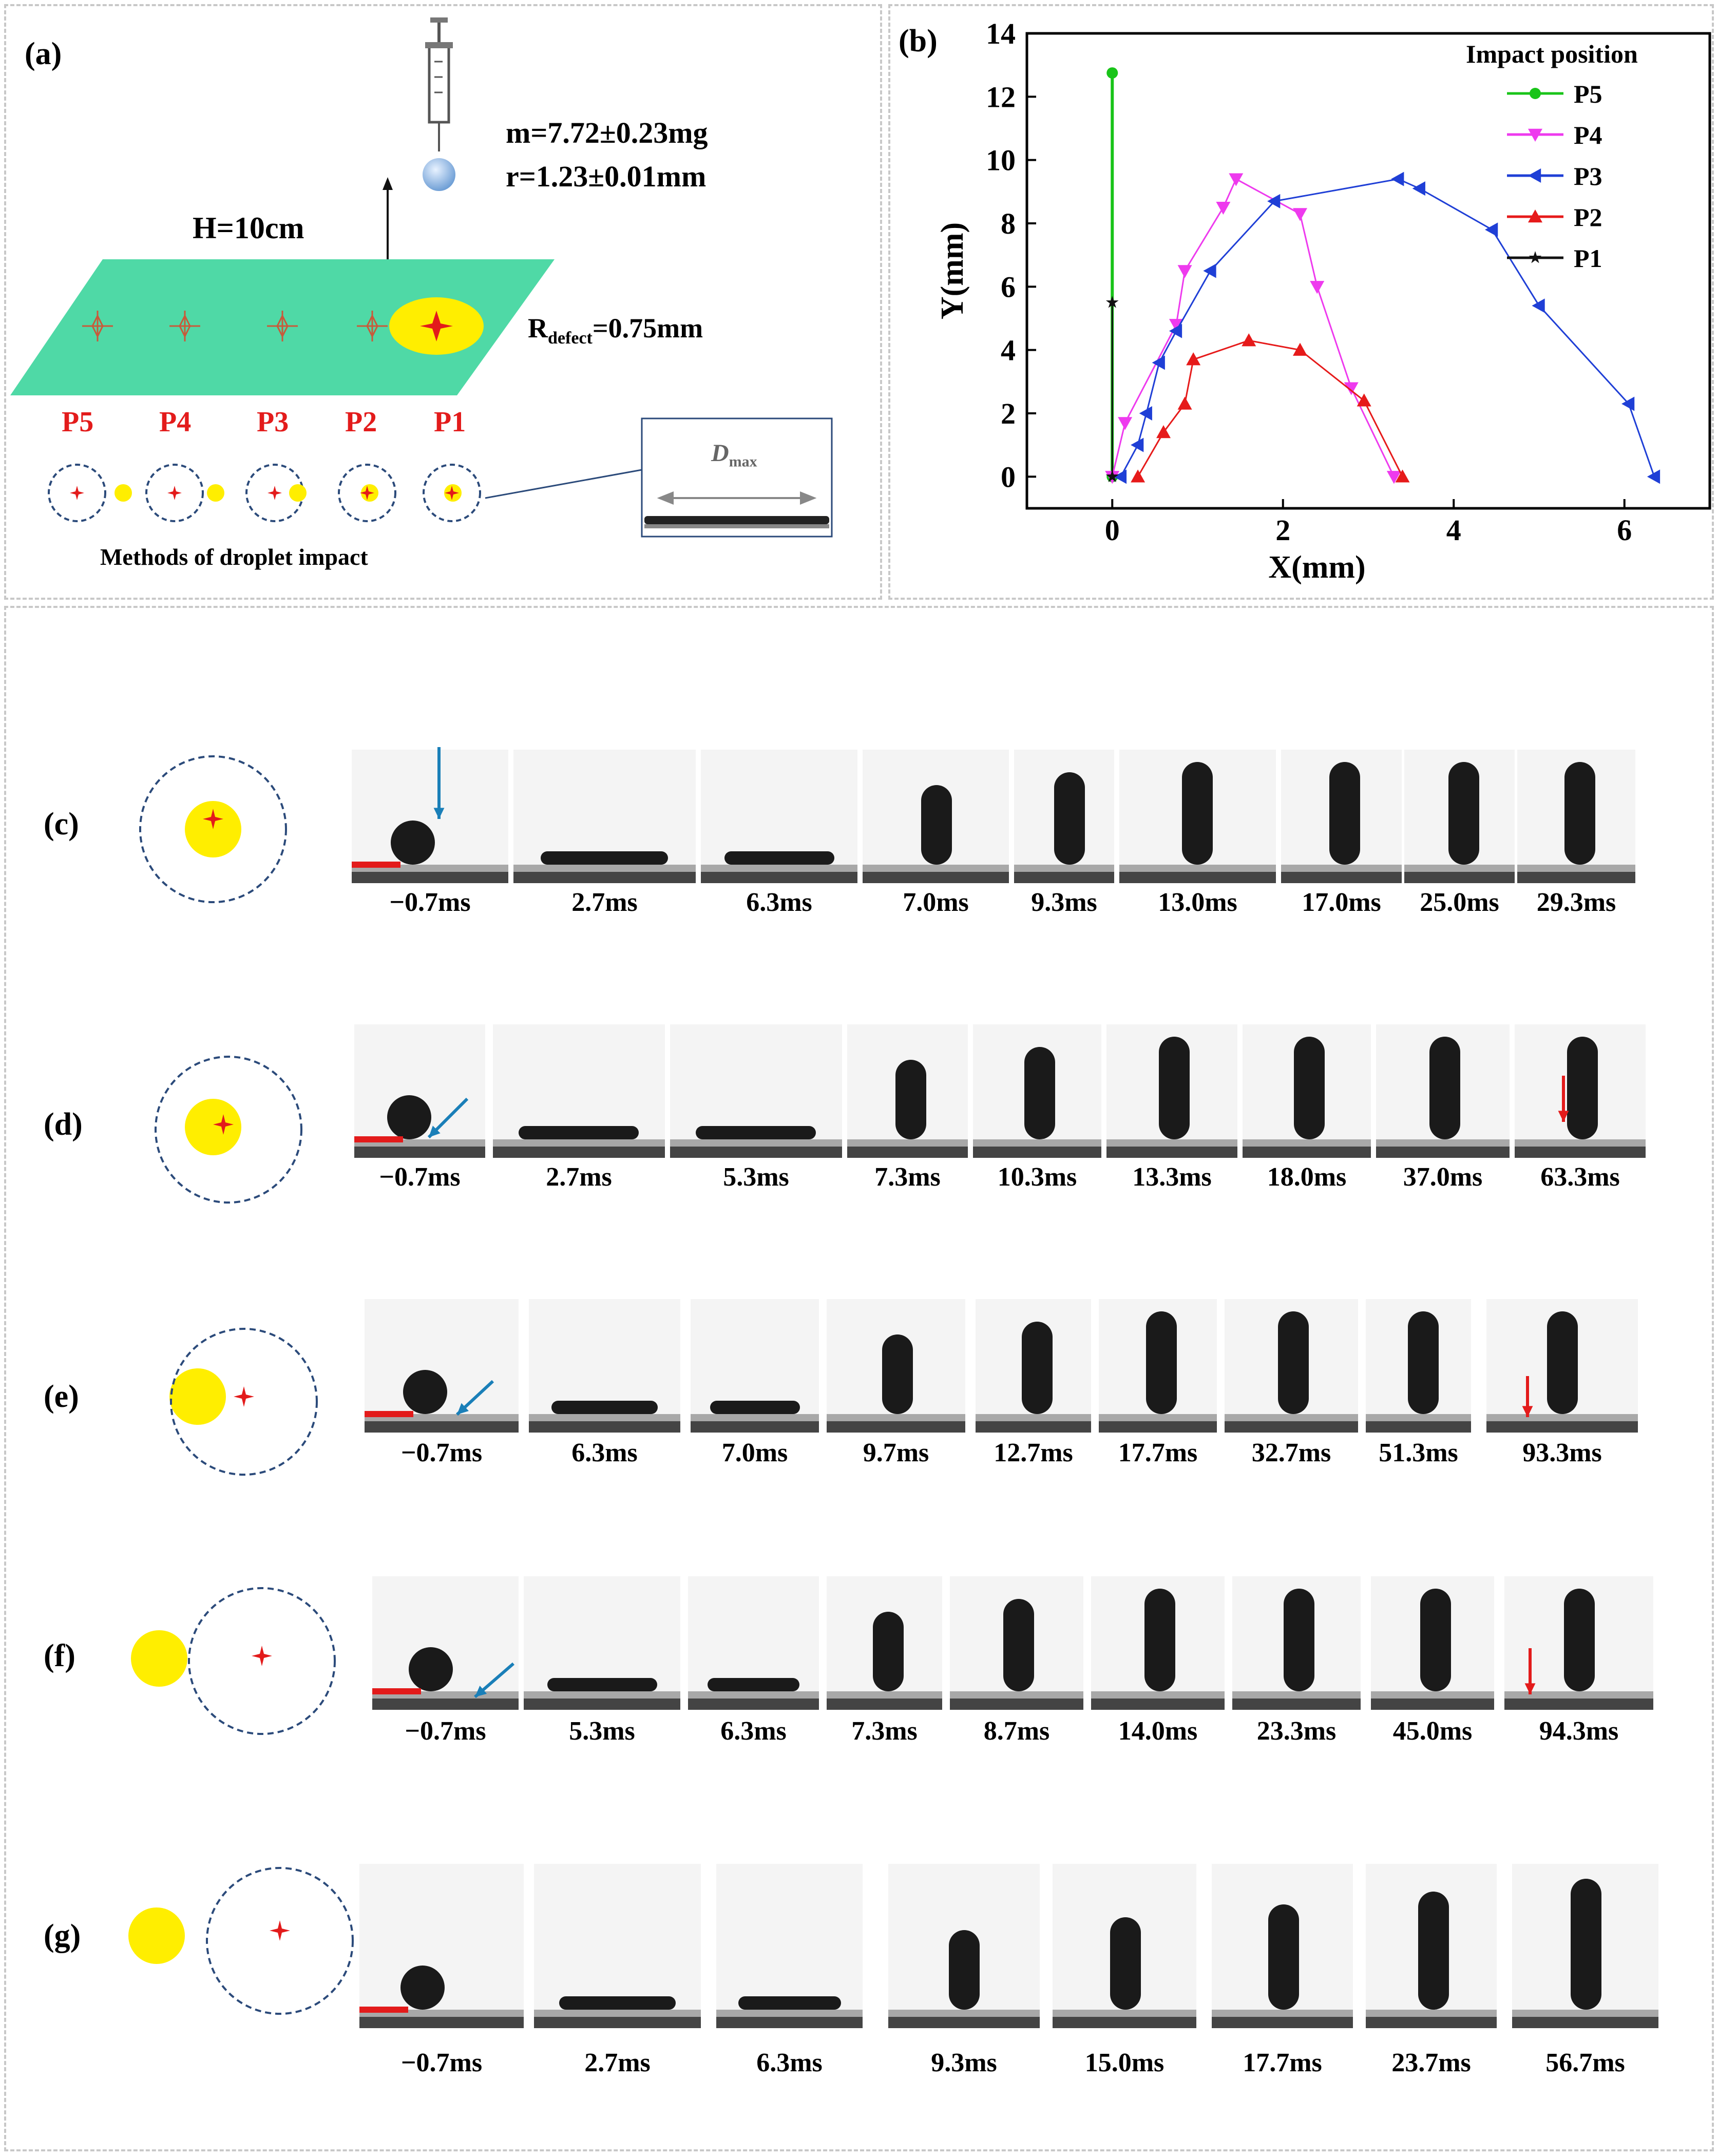 Image resolution: width=1718 pixels, height=2156 pixels. What do you see at coordinates (1009, 223) in the screenshot?
I see `y-tick-label: 8` at bounding box center [1009, 223].